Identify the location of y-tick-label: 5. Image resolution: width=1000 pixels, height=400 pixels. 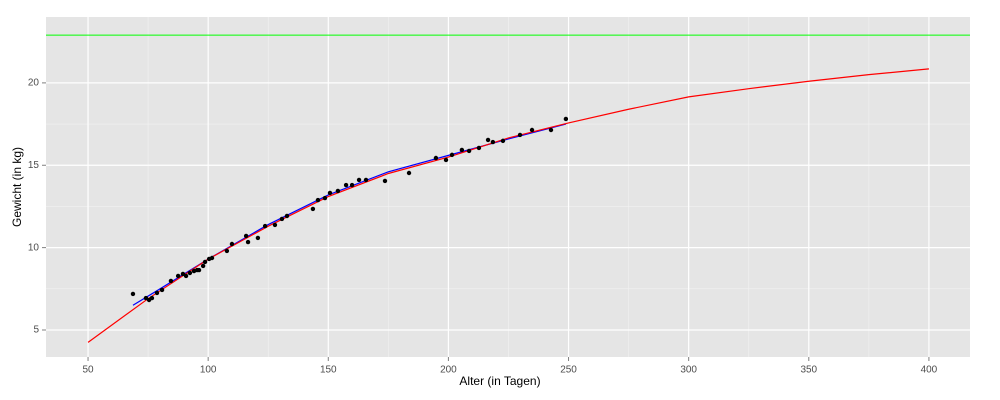
(36, 330).